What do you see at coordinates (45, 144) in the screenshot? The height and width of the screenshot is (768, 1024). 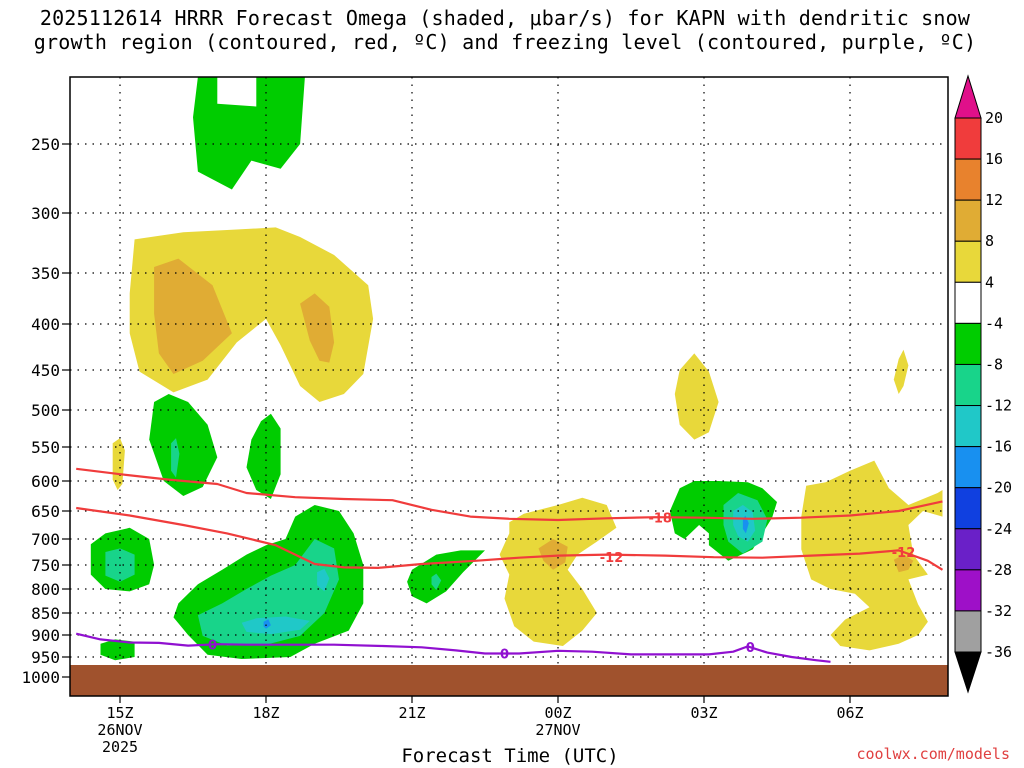 I see `ytick-label-250: 250` at bounding box center [45, 144].